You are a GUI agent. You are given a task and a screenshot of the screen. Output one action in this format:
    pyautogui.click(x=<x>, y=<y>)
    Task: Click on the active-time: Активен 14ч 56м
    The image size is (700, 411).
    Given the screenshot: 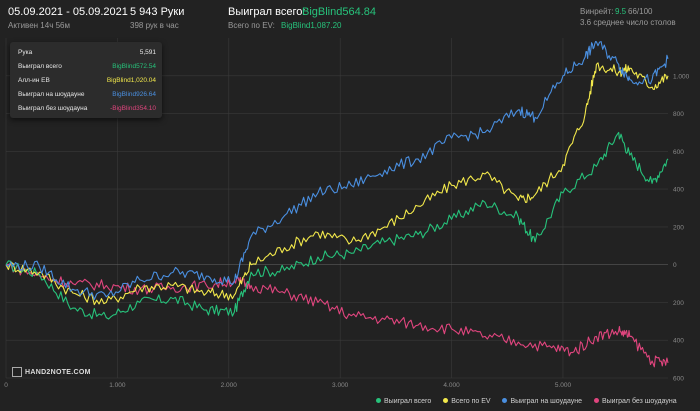 What is the action you would take?
    pyautogui.click(x=39, y=25)
    